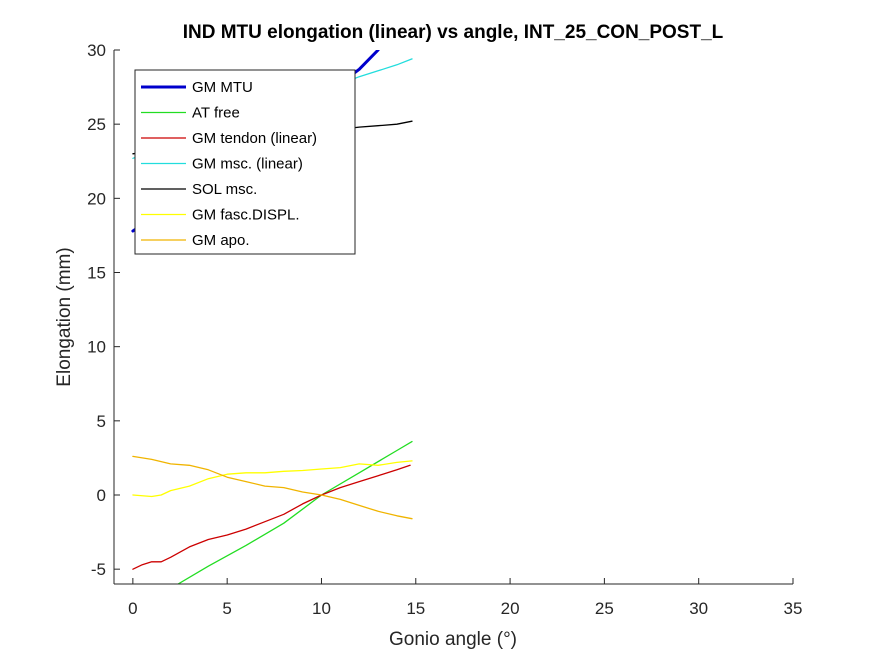 The image size is (875, 656). I want to click on x-tick-label: 20, so click(510, 608).